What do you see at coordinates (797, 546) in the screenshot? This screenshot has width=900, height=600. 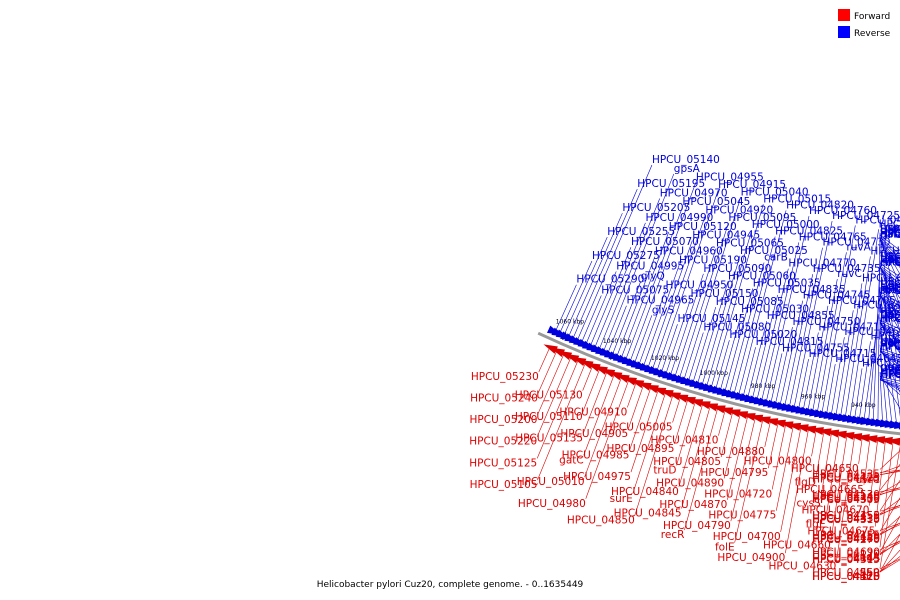 I see `forward-gene-label: HPCU_04660` at bounding box center [797, 546].